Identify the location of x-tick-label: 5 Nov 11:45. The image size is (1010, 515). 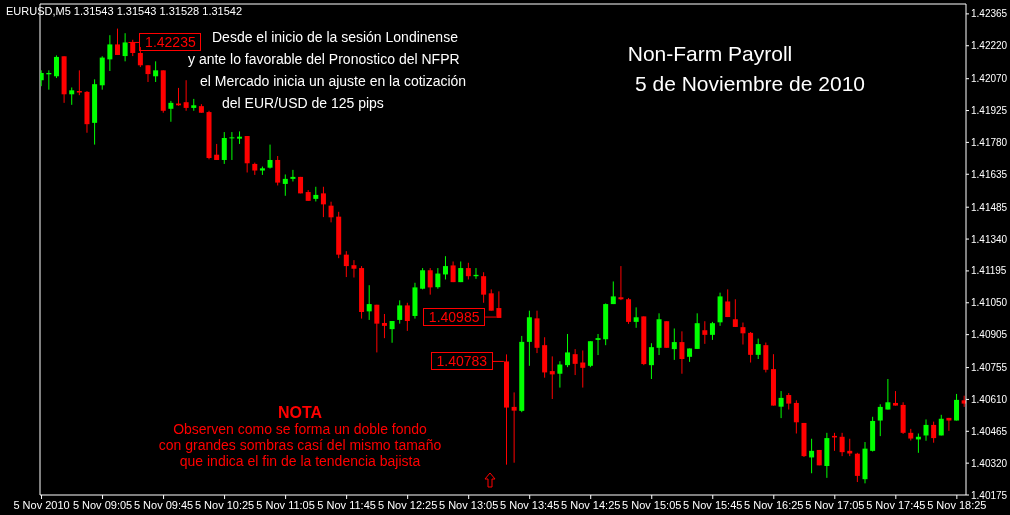
(346, 504).